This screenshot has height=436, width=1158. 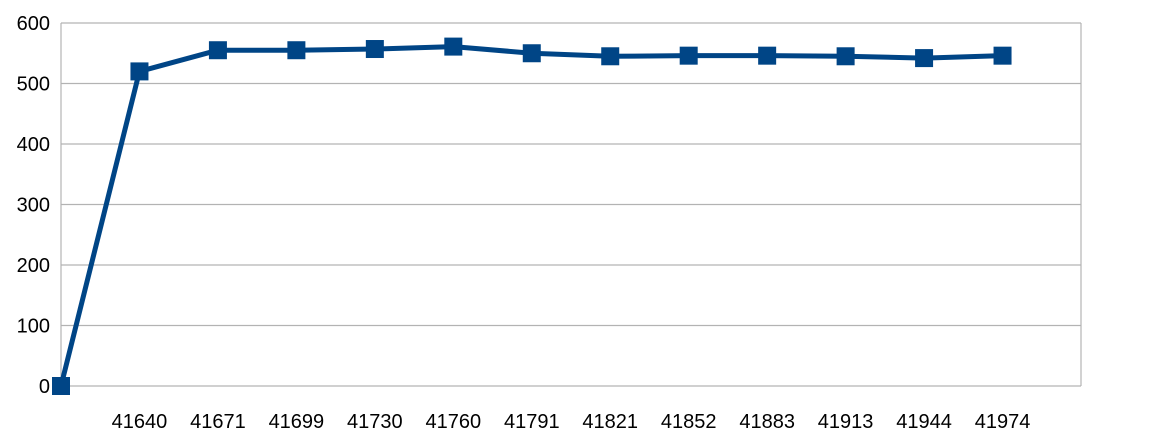 What do you see at coordinates (610, 422) in the screenshot?
I see `x-tick-label: 41821` at bounding box center [610, 422].